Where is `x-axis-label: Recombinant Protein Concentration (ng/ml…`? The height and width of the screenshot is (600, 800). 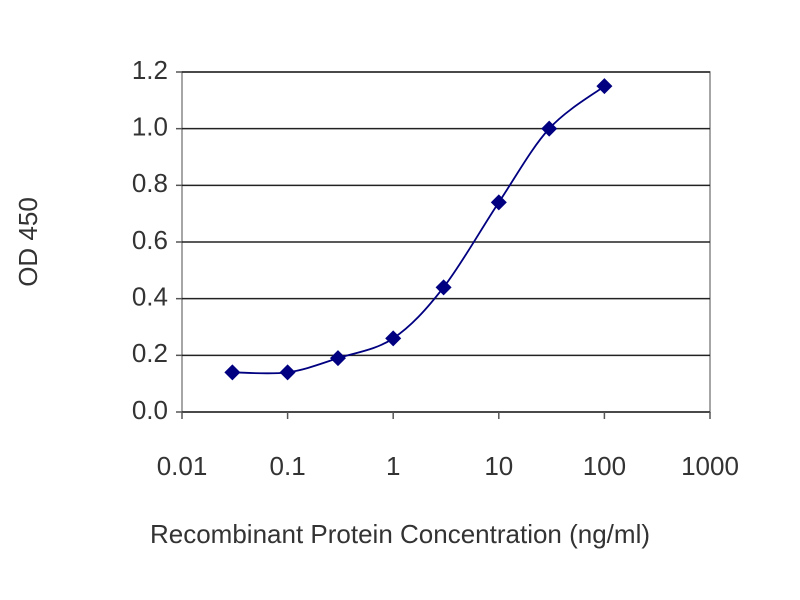
x-axis-label: Recombinant Protein Concentration (ng/ml… is located at coordinates (400, 534).